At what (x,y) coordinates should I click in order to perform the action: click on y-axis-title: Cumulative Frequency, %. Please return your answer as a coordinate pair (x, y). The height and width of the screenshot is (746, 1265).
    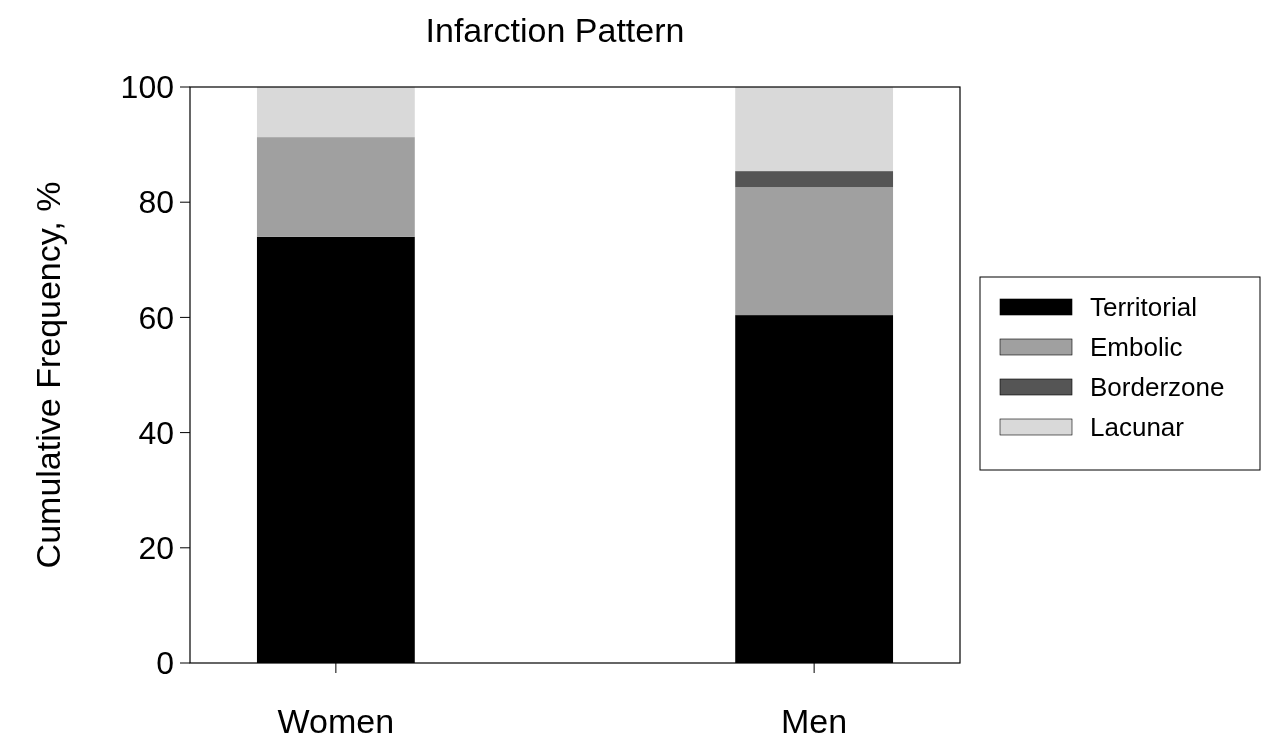
    Looking at the image, I should click on (48, 375).